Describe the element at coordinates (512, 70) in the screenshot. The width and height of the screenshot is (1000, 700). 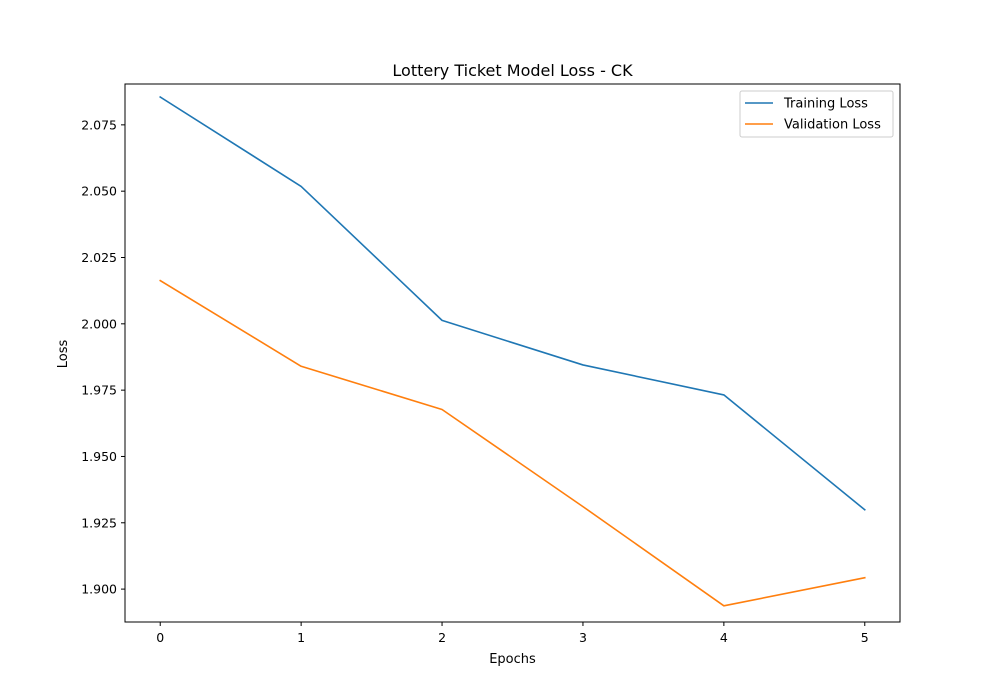
I see `chart-title: Lottery Ticket Model Loss - CK` at that location.